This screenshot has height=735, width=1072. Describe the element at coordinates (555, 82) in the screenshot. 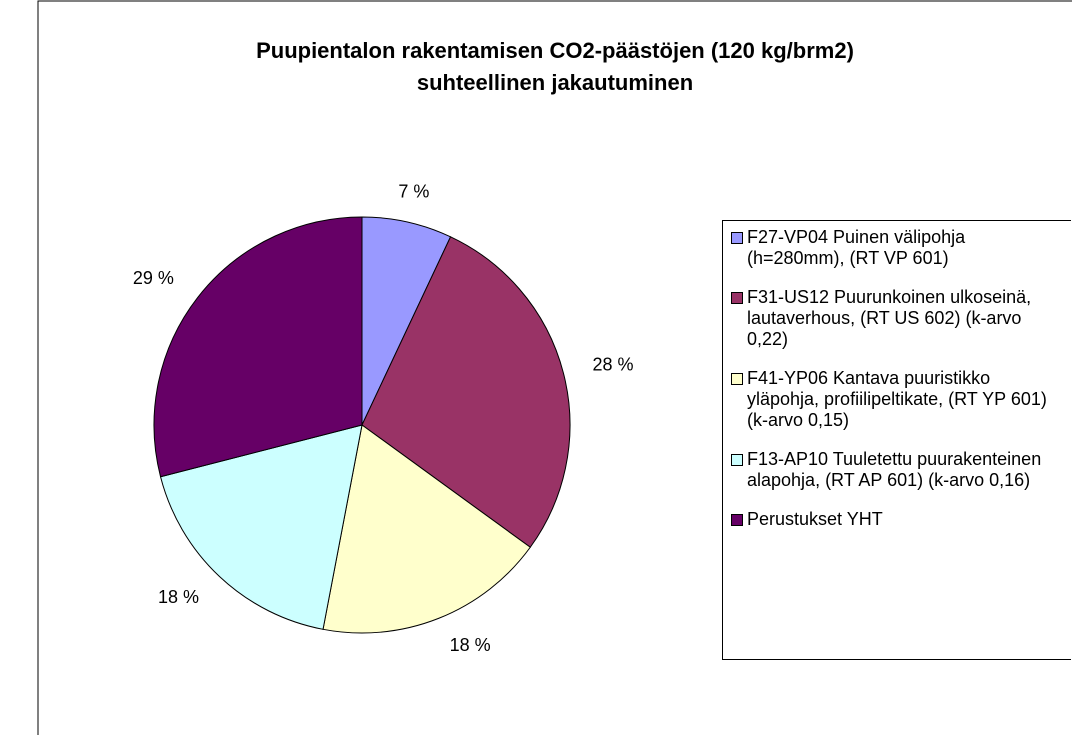

I see `chart-title: suhteellinen jakautuminen` at that location.